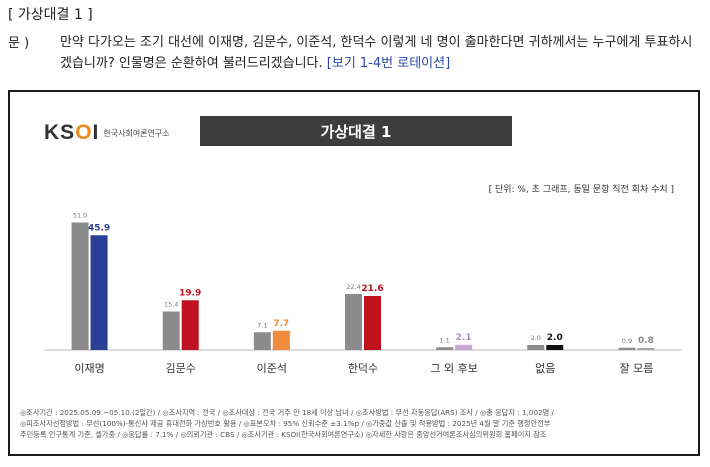  What do you see at coordinates (262, 325) in the screenshot?
I see `label-previous-2: 7.1` at bounding box center [262, 325].